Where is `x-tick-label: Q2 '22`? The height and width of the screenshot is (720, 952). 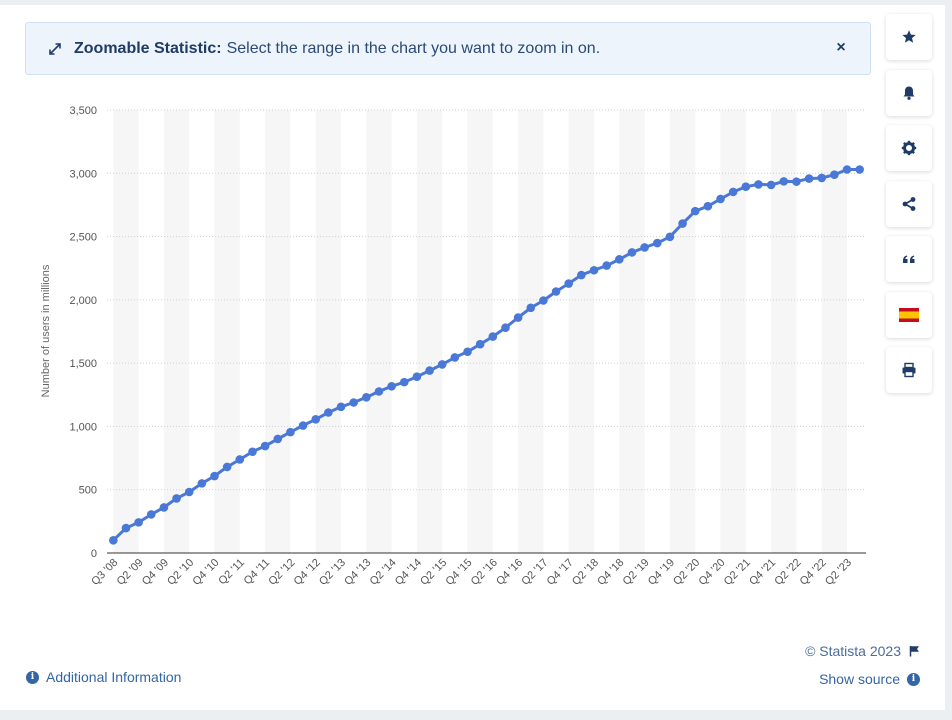 x-tick-label: Q2 '22 is located at coordinates (787, 572).